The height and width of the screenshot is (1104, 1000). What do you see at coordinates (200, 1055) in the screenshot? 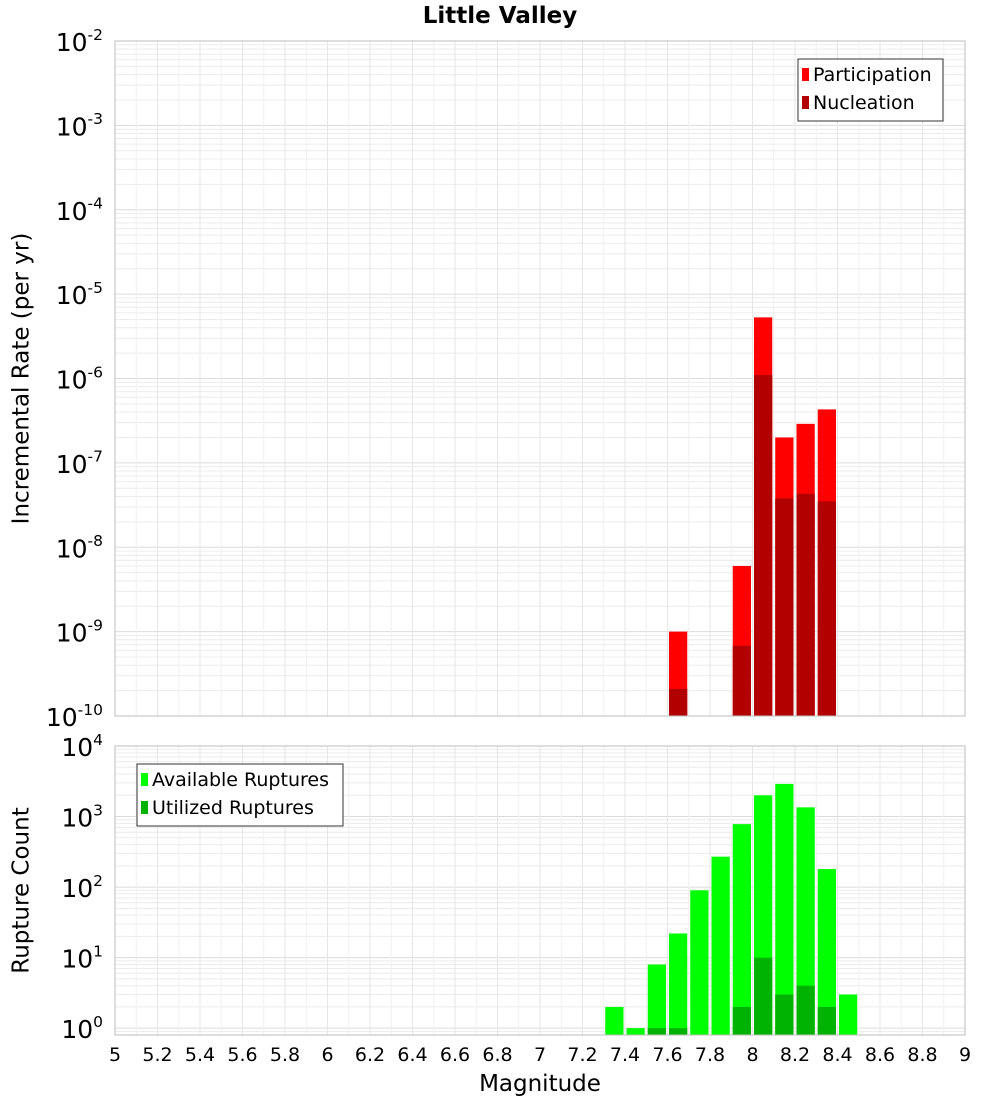
I see `x-tick-label-3: 5.4` at bounding box center [200, 1055].